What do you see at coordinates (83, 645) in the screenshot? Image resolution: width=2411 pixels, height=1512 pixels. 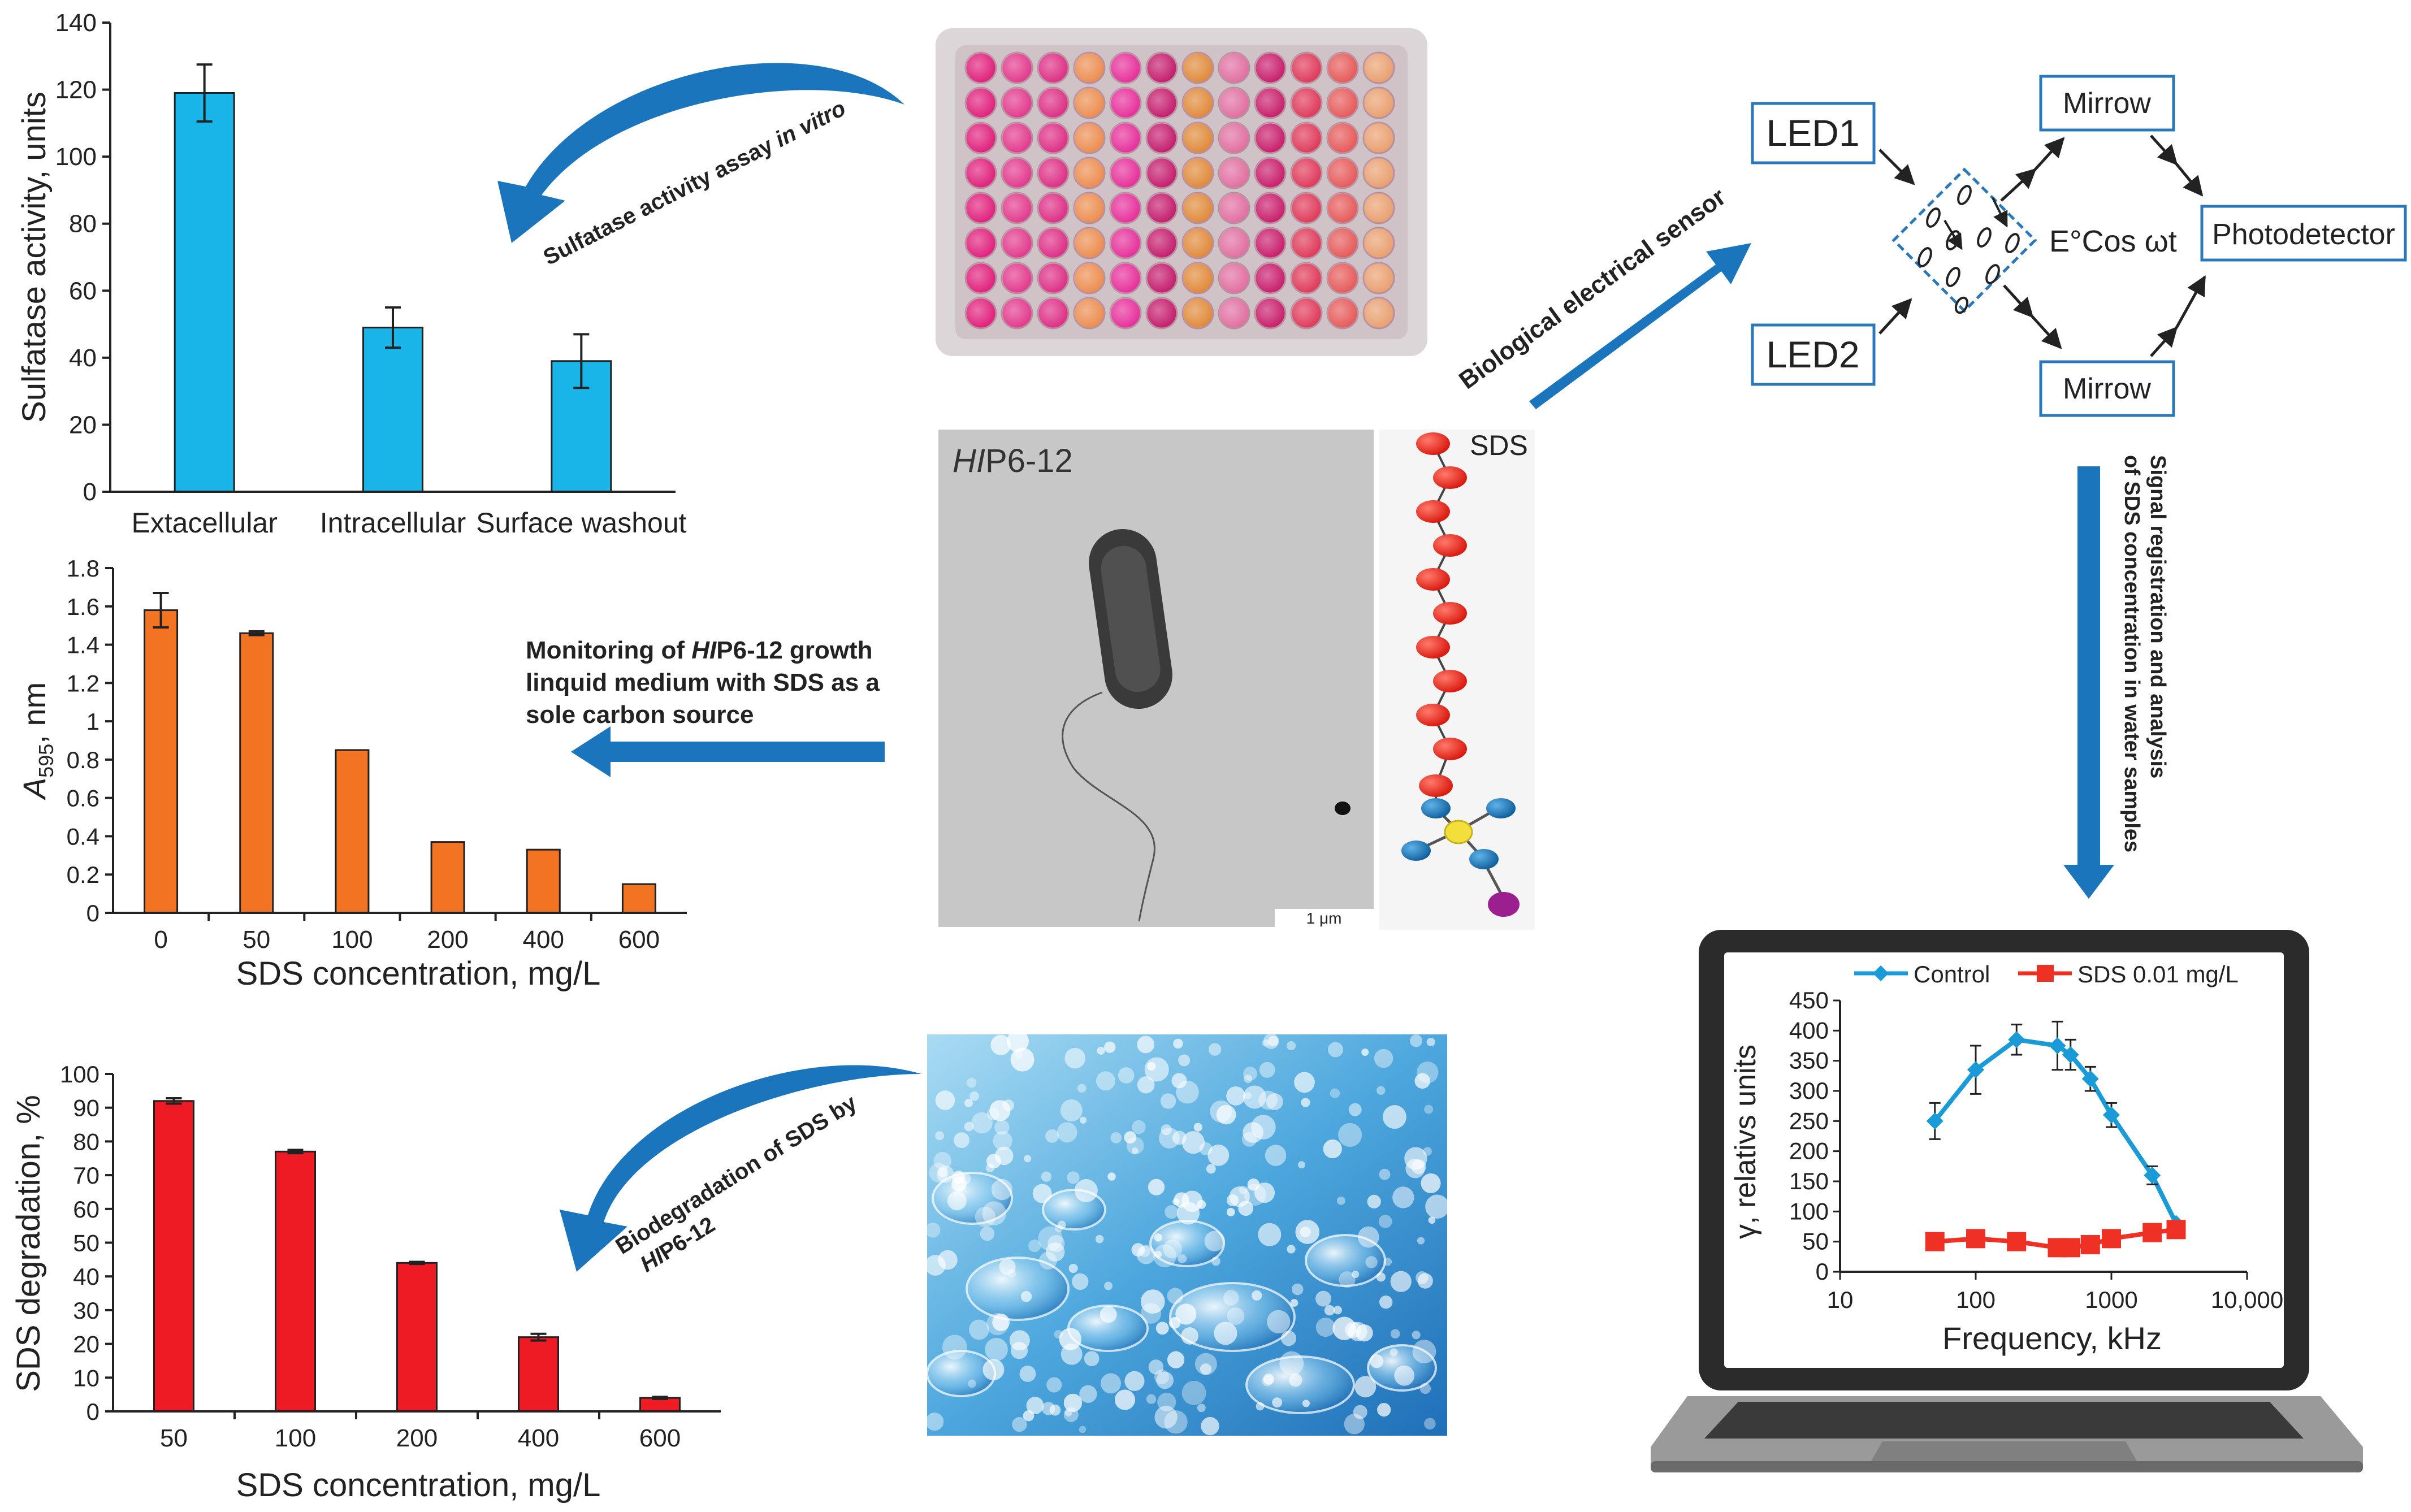 I see `y-tick-label: 1.4` at bounding box center [83, 645].